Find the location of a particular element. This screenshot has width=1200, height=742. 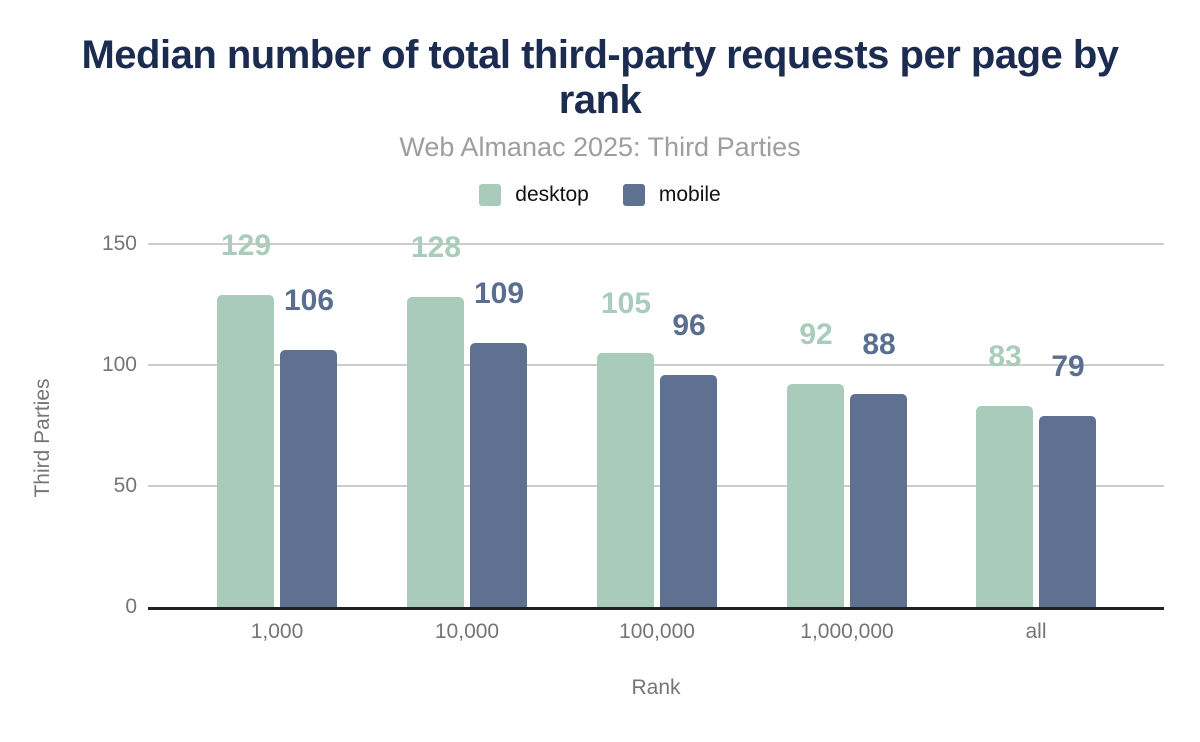

legend-item-mobile: mobile is located at coordinates (671, 195).